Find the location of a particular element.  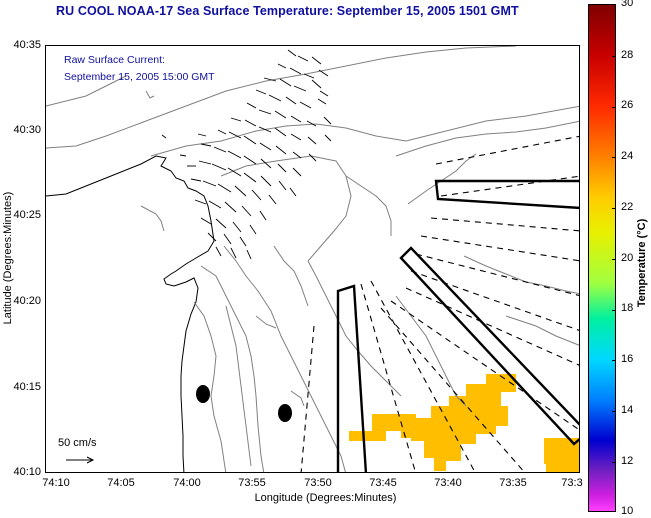

y-tick-label: 40:35 is located at coordinates (27, 45).